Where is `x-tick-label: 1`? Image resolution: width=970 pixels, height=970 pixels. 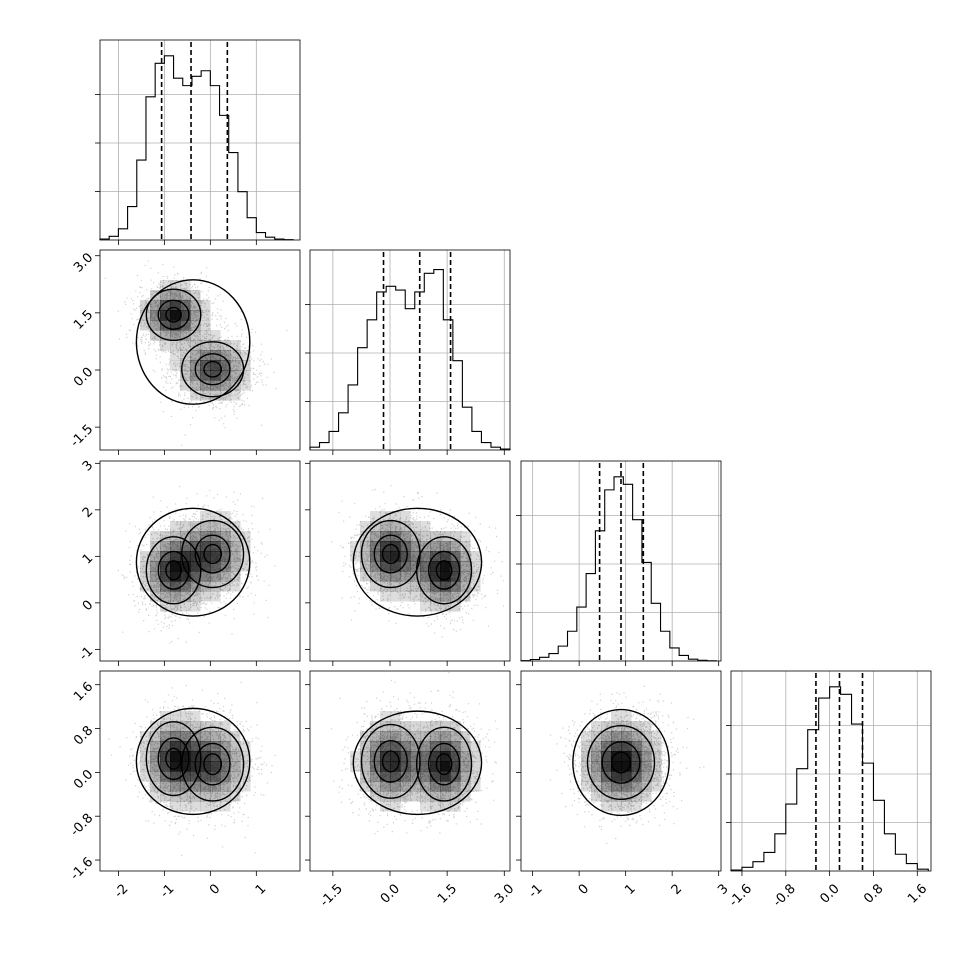 x-tick-label: 1 is located at coordinates (630, 889).